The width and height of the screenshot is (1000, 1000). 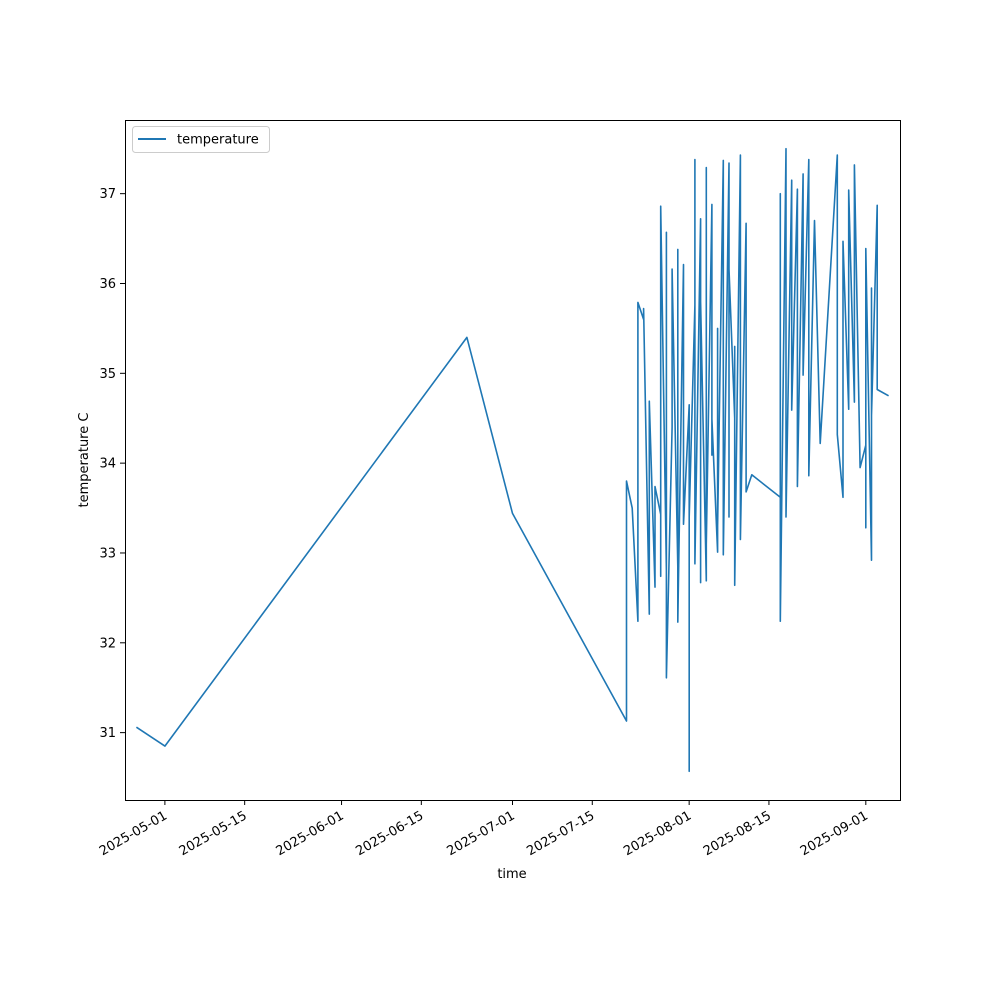 What do you see at coordinates (107, 464) in the screenshot?
I see `y-tick-label: 34` at bounding box center [107, 464].